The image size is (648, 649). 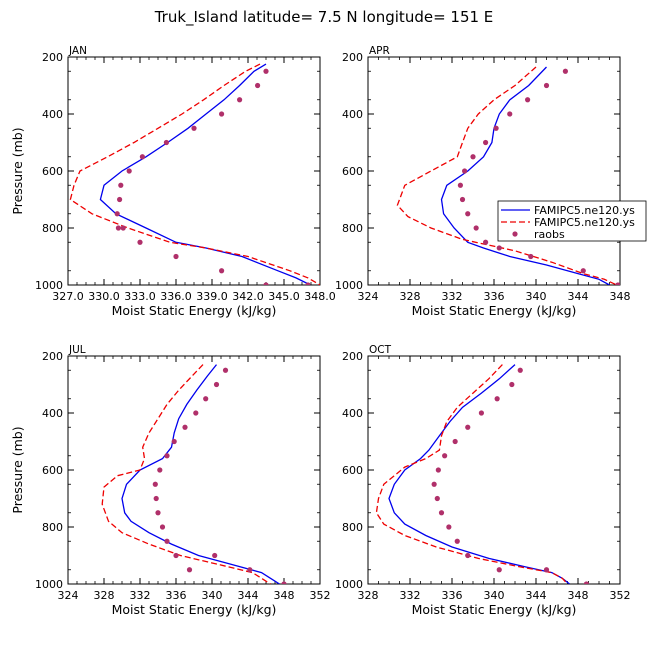 I want to click on y-tick-label: 400, so click(x=352, y=413).